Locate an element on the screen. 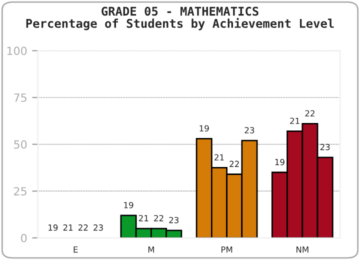 Image resolution: width=360 pixels, height=260 pixels. y-tick-label: 100 is located at coordinates (17, 51).